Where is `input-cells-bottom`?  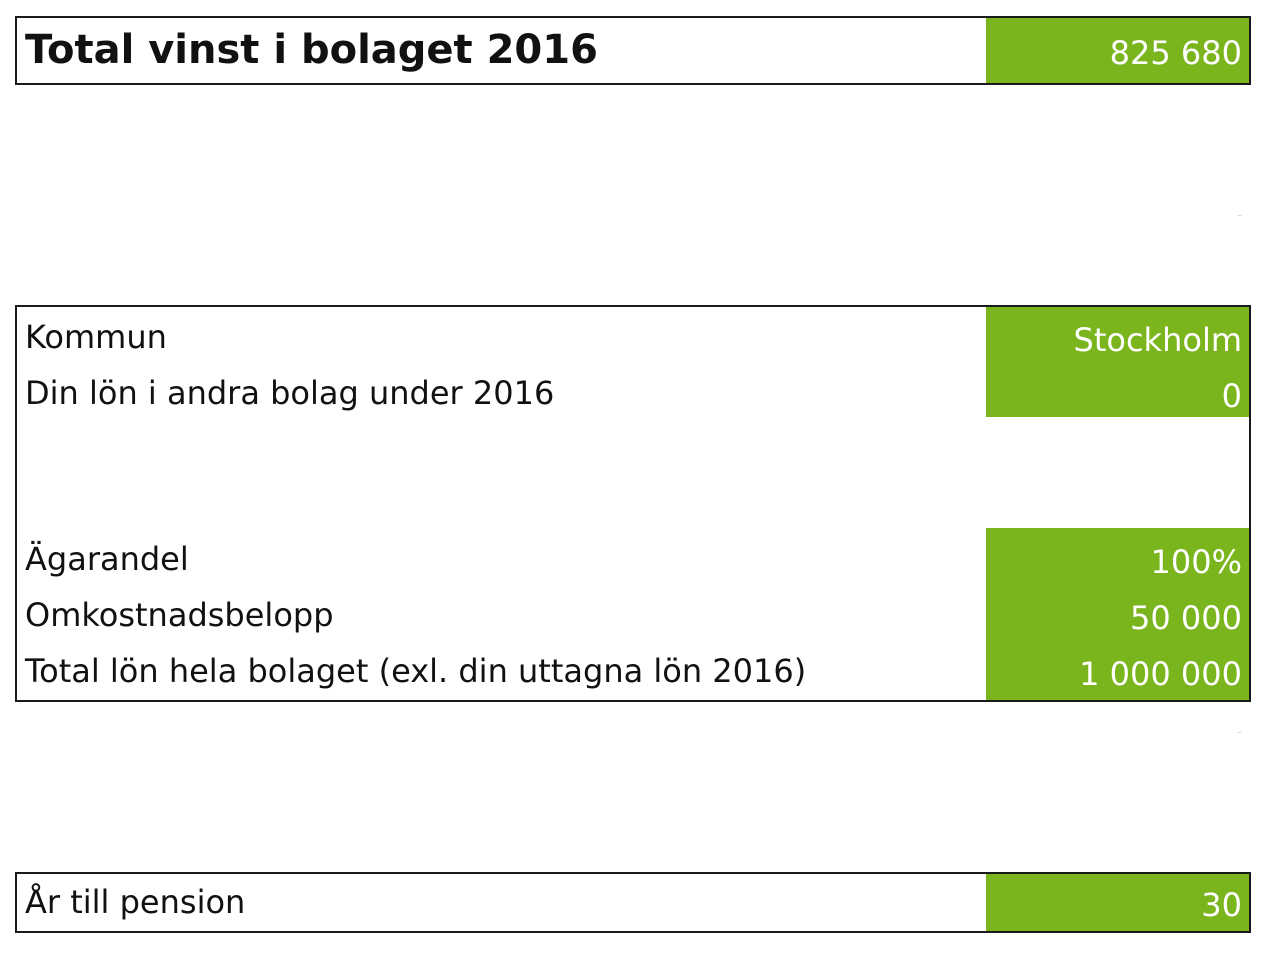
input-cells-bottom is located at coordinates (1117, 614).